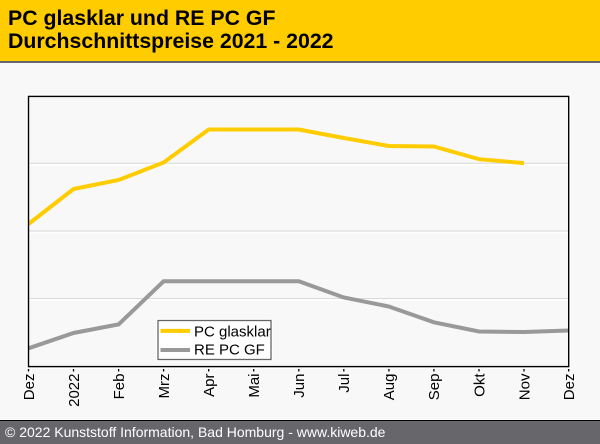 The image size is (600, 444). What do you see at coordinates (119, 387) in the screenshot?
I see `svg-text: Feb` at bounding box center [119, 387].